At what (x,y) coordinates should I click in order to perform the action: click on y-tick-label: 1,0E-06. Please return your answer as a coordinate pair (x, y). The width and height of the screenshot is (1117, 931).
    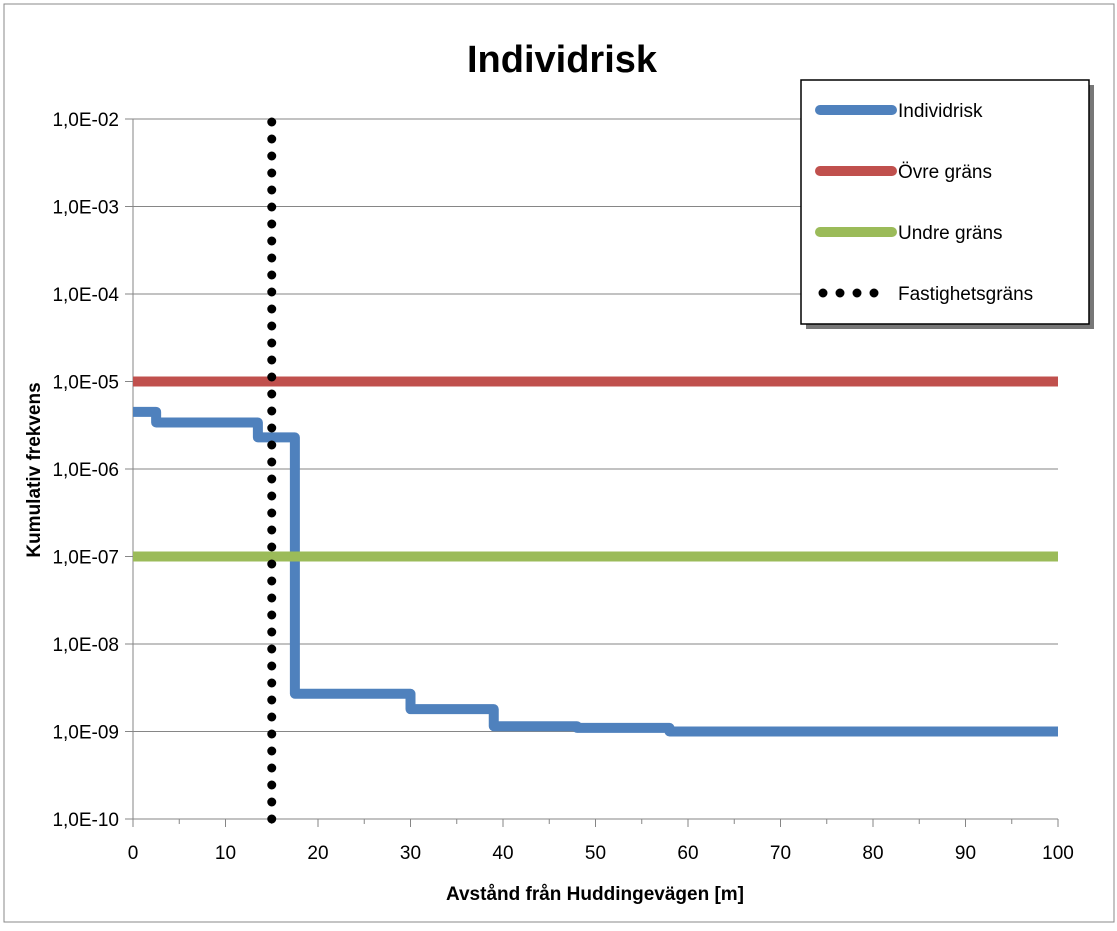
    Looking at the image, I should click on (85, 470).